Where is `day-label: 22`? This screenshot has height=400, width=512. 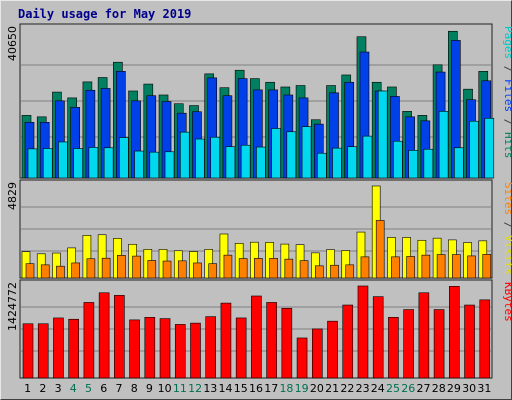 day-label: 22 is located at coordinates (347, 388).